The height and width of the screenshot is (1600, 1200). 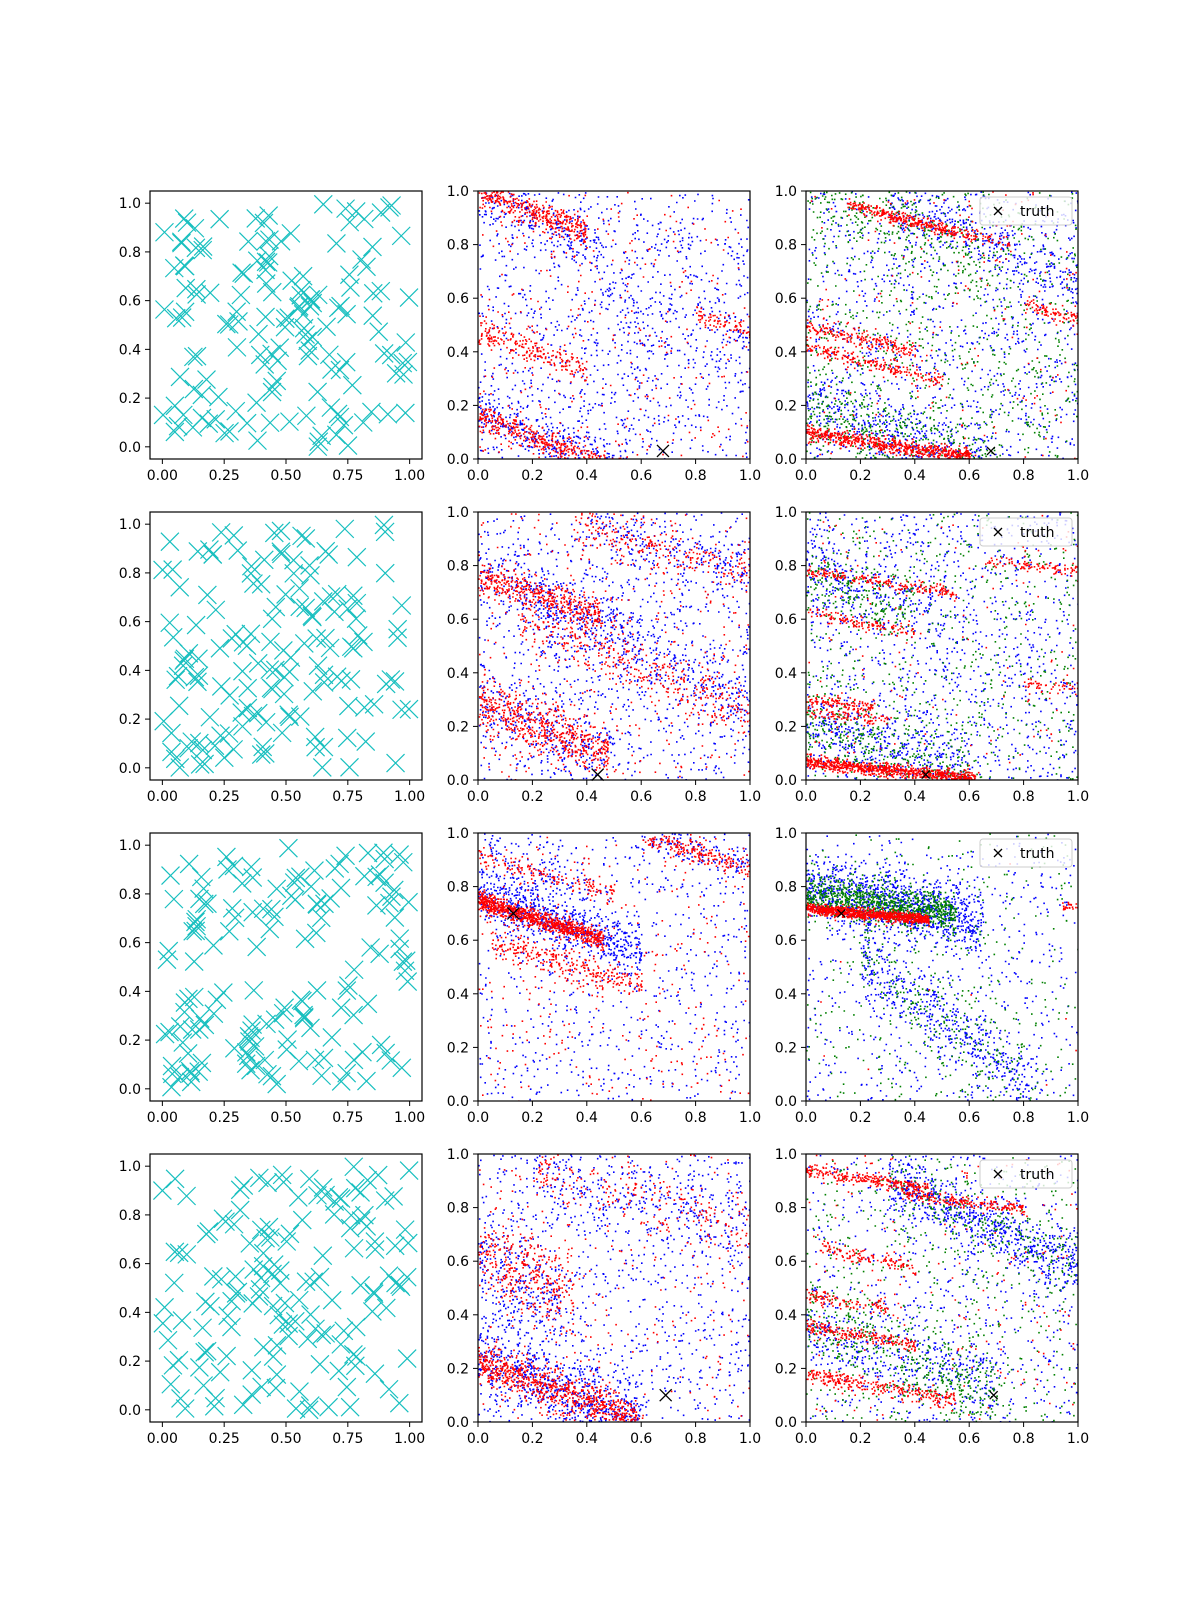 I want to click on x-tick-label: 1.00, so click(x=409, y=476).